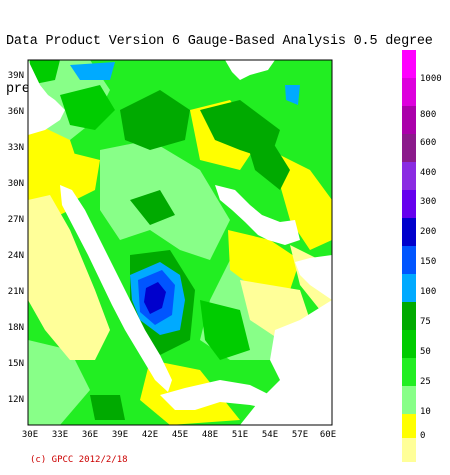 The image size is (450, 475). What do you see at coordinates (16, 184) in the screenshot?
I see `lat-tick-30n: 30N` at bounding box center [16, 184].